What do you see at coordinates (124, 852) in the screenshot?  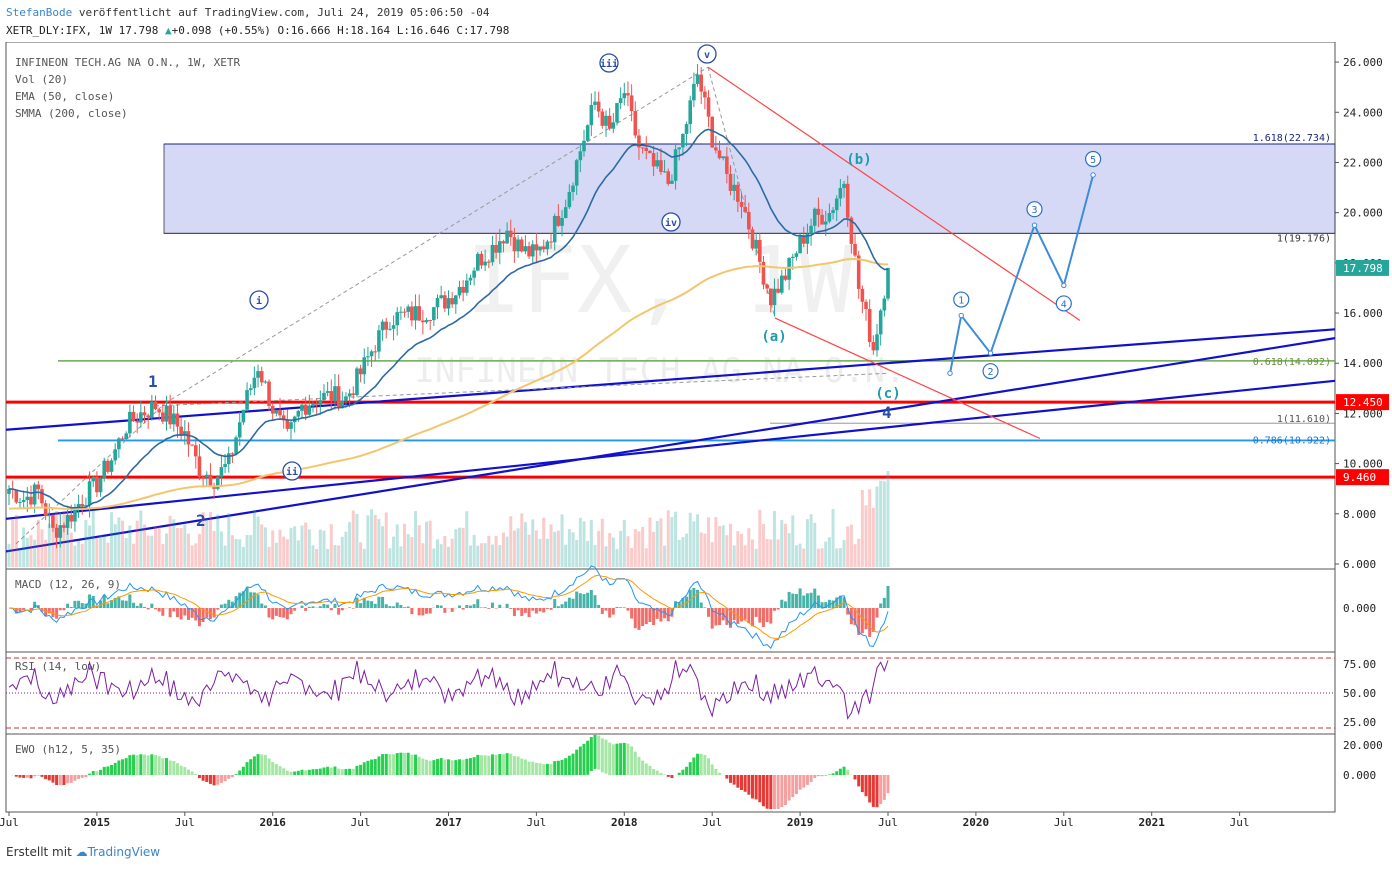 I see `tradingview-brand: TradingView` at bounding box center [124, 852].